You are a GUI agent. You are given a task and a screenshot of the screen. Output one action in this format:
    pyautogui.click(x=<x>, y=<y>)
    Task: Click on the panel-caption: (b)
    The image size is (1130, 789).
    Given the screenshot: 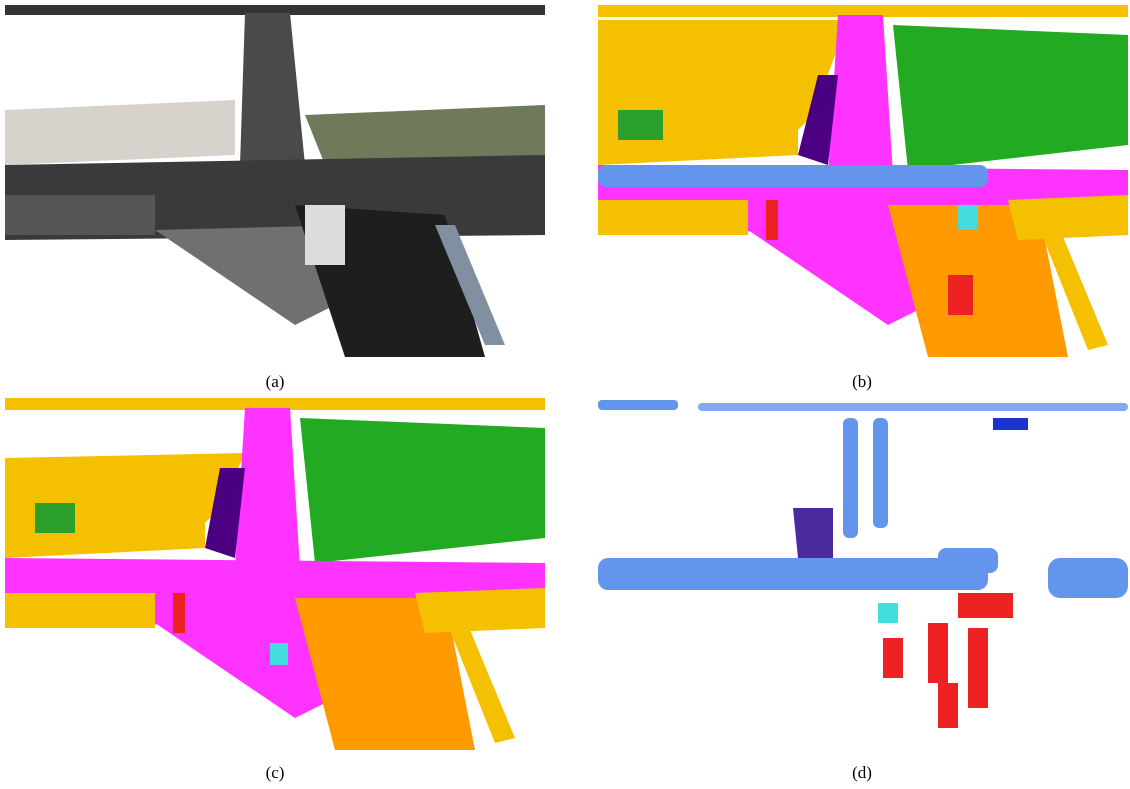 What is the action you would take?
    pyautogui.click(x=862, y=381)
    